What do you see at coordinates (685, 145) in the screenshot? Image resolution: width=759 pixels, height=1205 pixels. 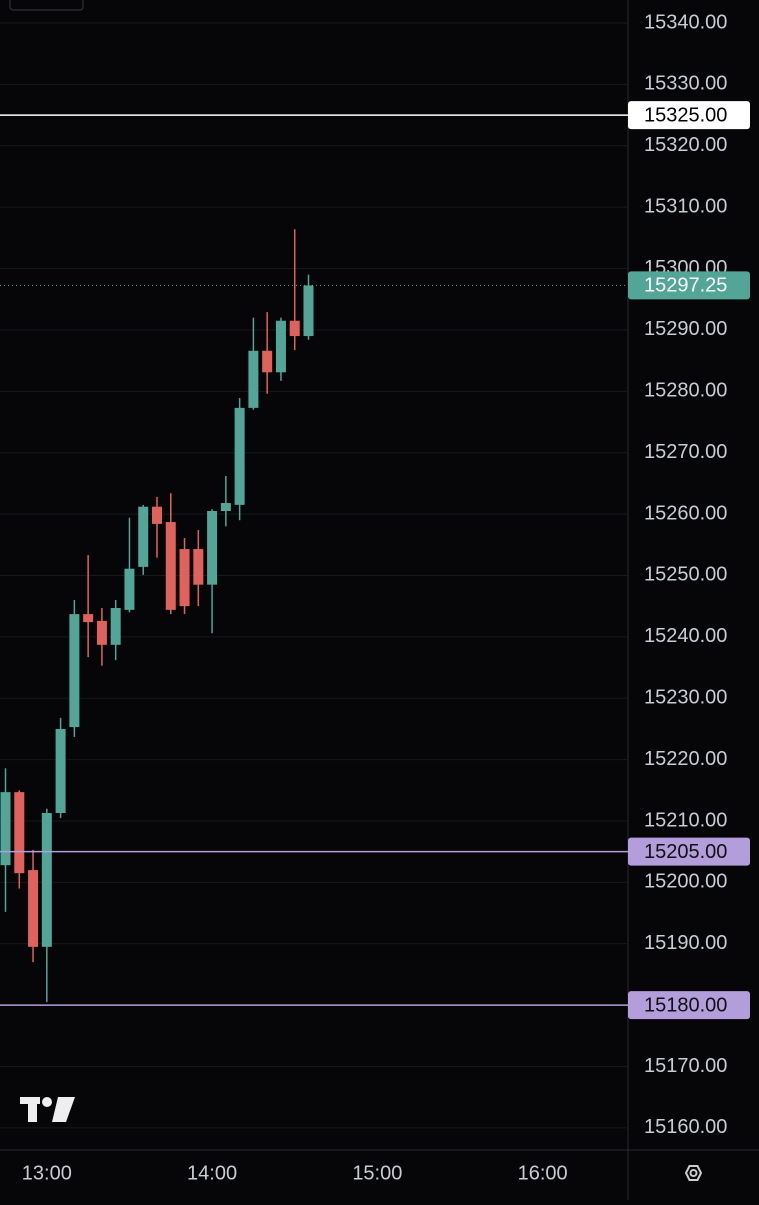 I see `y-tick-label: 15320.00` at bounding box center [685, 145].